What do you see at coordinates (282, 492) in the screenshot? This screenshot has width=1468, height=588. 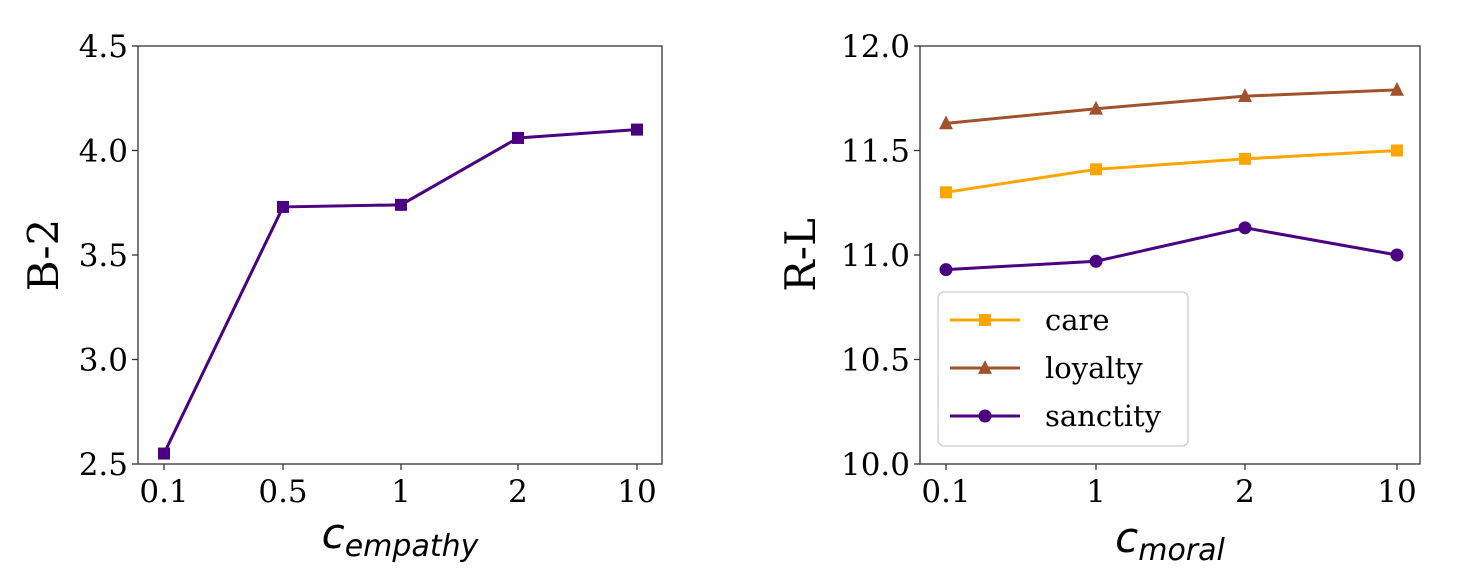 I see `left-x-tick-label: 0.5` at bounding box center [282, 492].